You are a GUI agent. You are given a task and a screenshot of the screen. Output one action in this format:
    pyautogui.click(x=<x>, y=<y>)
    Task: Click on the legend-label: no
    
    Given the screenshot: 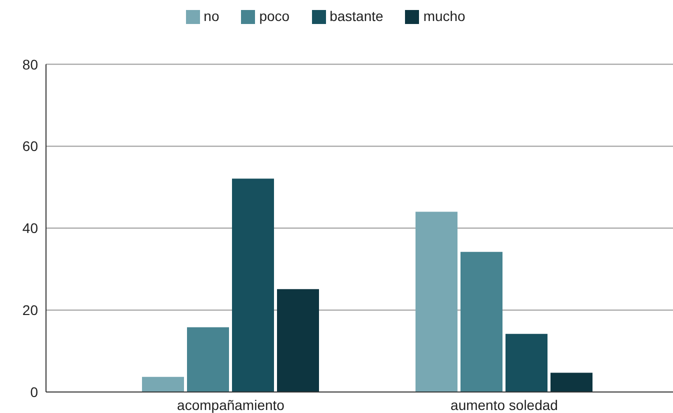 What is the action you would take?
    pyautogui.click(x=212, y=16)
    